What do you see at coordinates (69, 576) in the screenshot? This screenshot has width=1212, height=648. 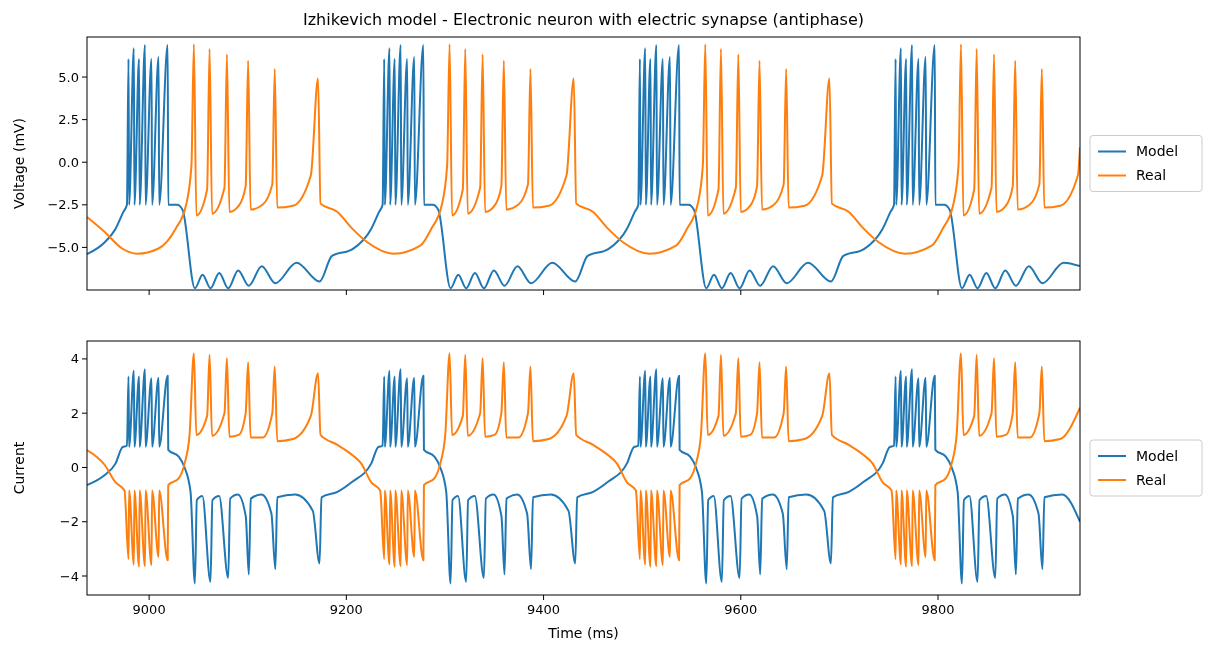 I see `y-tick-label: −4` at bounding box center [69, 576].